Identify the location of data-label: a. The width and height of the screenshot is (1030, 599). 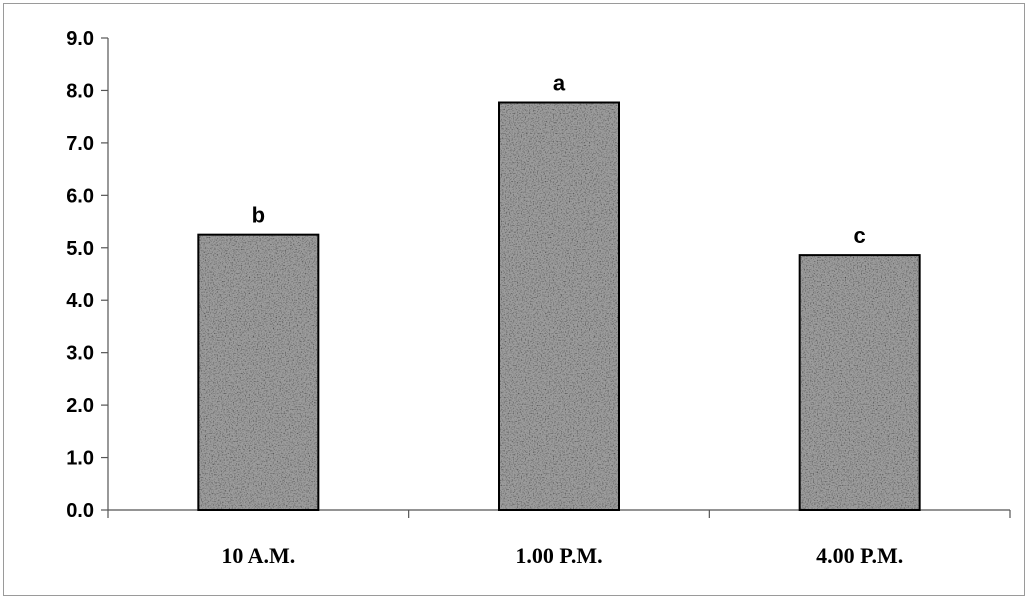
(559, 83).